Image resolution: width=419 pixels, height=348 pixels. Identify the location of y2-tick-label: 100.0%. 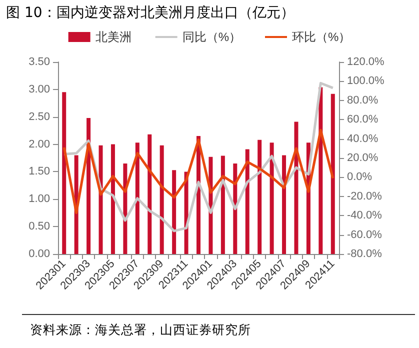
(366, 81).